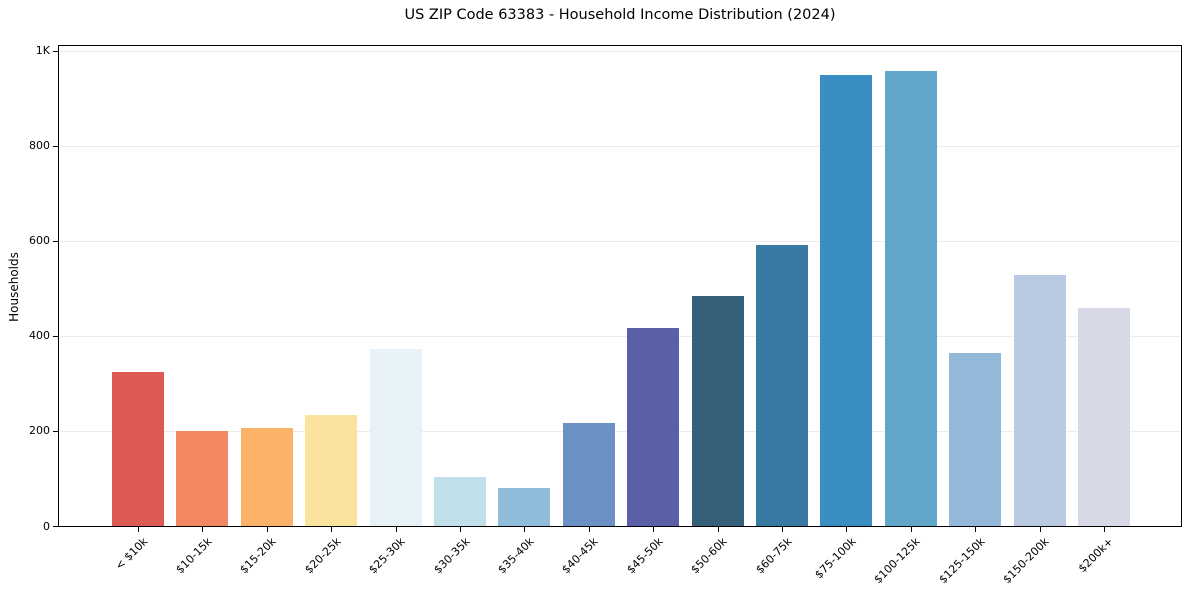 The height and width of the screenshot is (590, 1189). Describe the element at coordinates (14, 287) in the screenshot. I see `y-axis-label: Households` at that location.